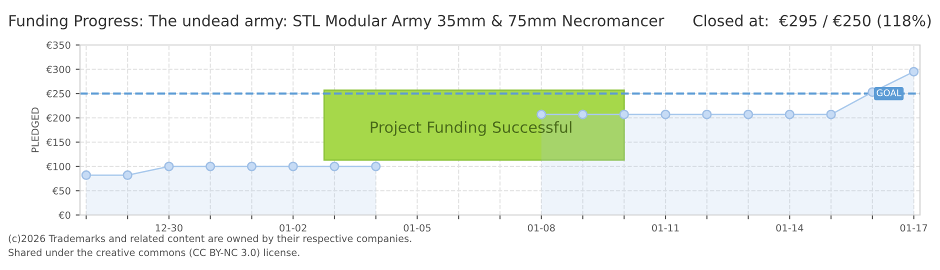 The width and height of the screenshot is (940, 270). Describe the element at coordinates (58, 118) in the screenshot. I see `y-tick-label: €200` at that location.